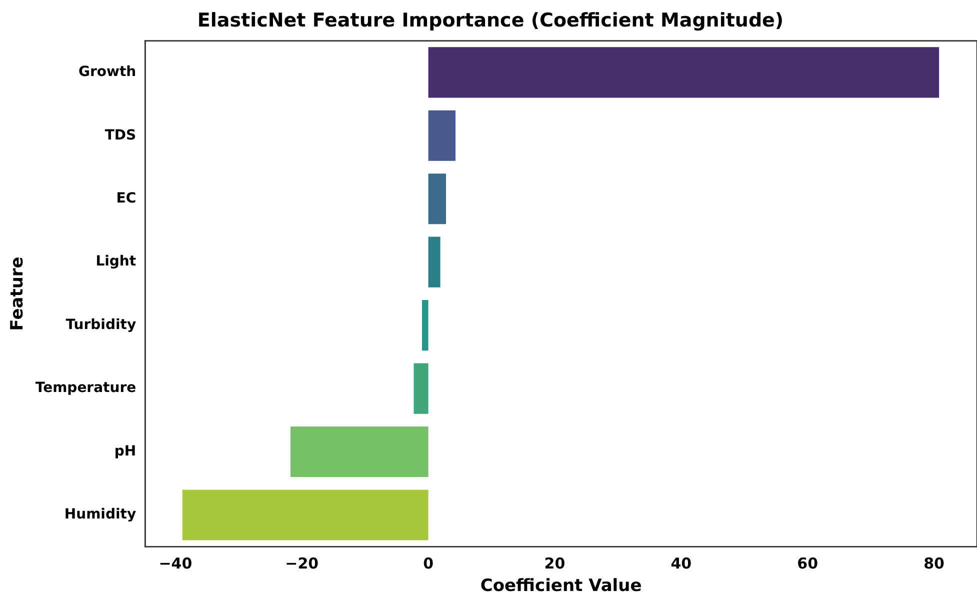  What do you see at coordinates (126, 198) in the screenshot?
I see `y-tick-label: EC` at bounding box center [126, 198].